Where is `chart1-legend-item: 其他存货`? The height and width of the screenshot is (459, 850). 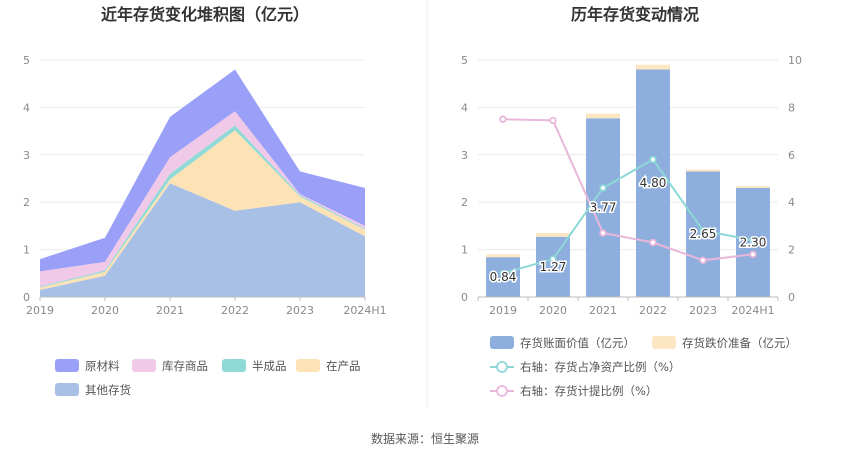
chart1-legend-item: 其他存货 is located at coordinates (93, 390).